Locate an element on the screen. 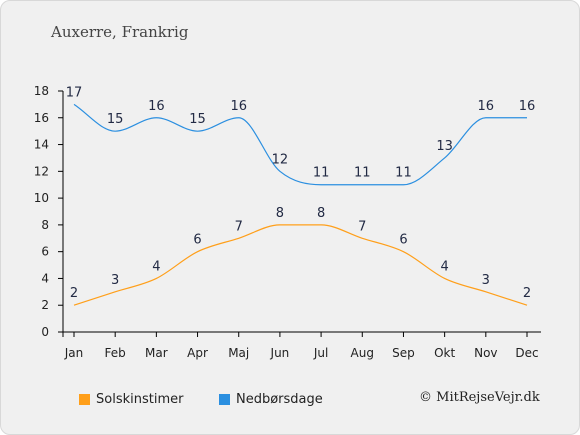 The height and width of the screenshot is (435, 580). y-tick-label: 6 is located at coordinates (45, 252).